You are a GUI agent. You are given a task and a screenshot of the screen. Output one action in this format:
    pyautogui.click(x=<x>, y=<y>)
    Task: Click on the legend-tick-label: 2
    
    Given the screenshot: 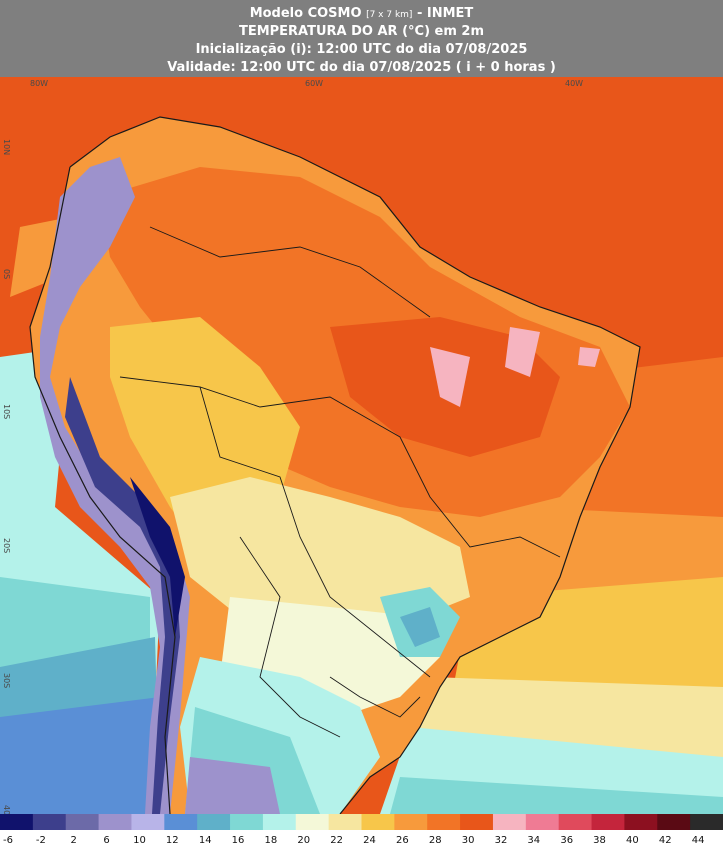 What is the action you would take?
    pyautogui.click(x=74, y=840)
    